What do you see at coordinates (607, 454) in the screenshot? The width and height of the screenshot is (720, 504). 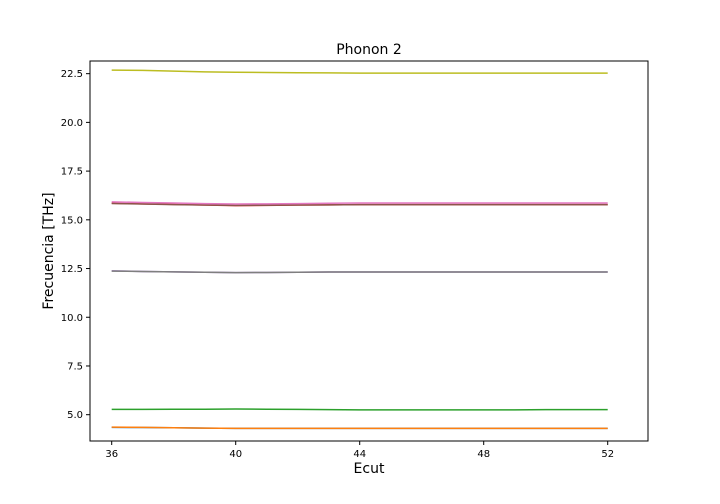 I see `x-tick-label: 52` at bounding box center [607, 454].